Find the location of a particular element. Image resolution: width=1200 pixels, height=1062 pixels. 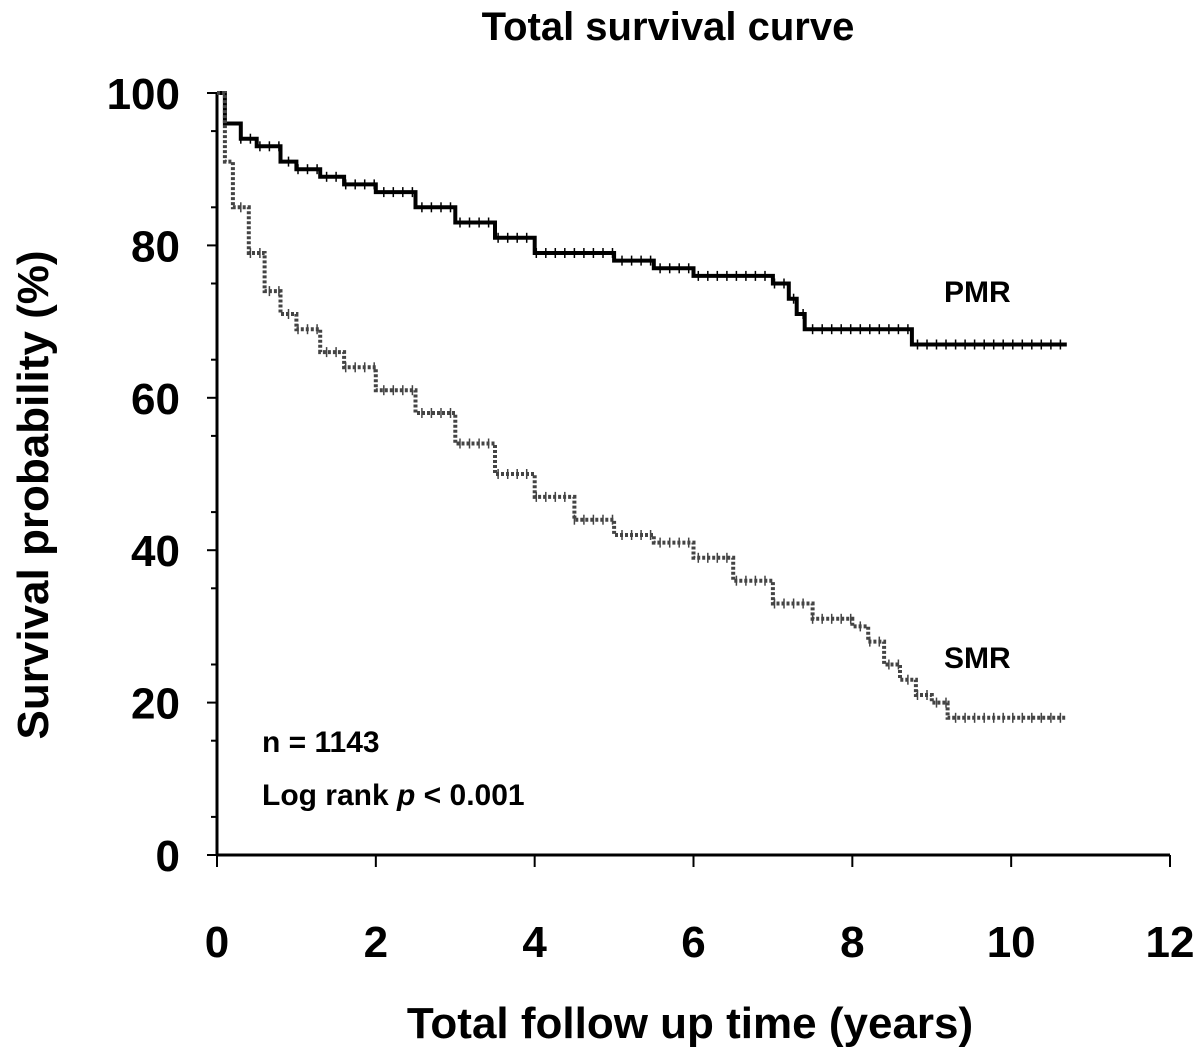

y-tick-label: 80 is located at coordinates (155, 246).